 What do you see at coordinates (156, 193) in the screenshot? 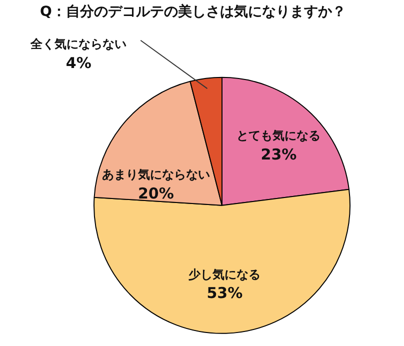
I see `data-label: 20%` at bounding box center [156, 193].